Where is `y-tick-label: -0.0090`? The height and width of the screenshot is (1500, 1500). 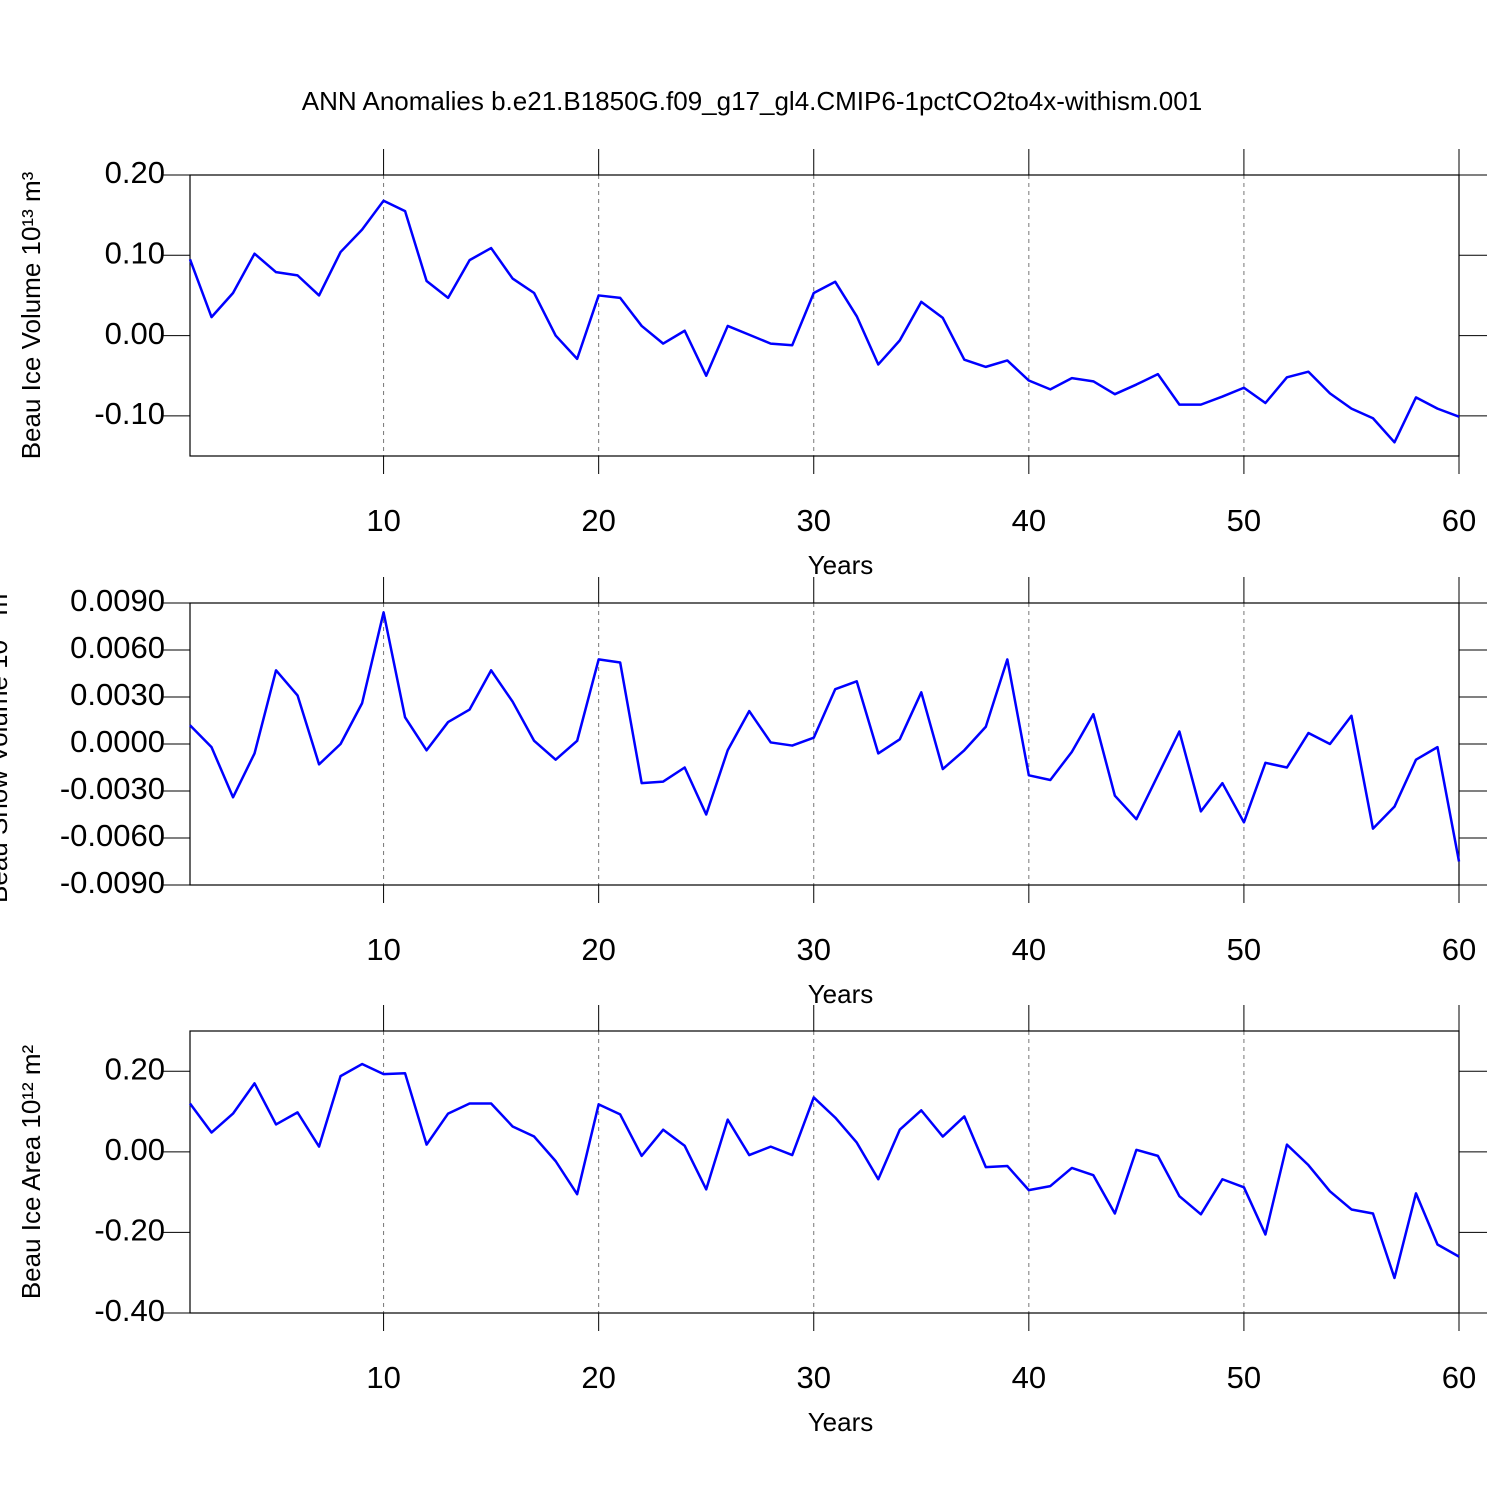
y-tick-label: -0.0090 is located at coordinates (112, 882).